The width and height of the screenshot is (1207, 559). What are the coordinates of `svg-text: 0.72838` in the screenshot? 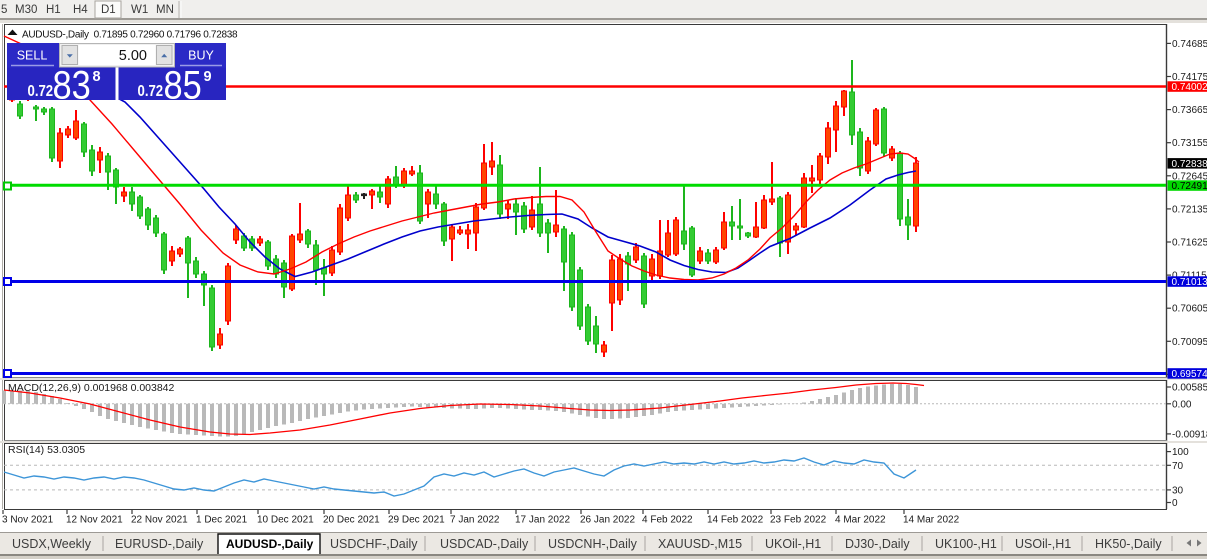 It's located at (1189, 164).